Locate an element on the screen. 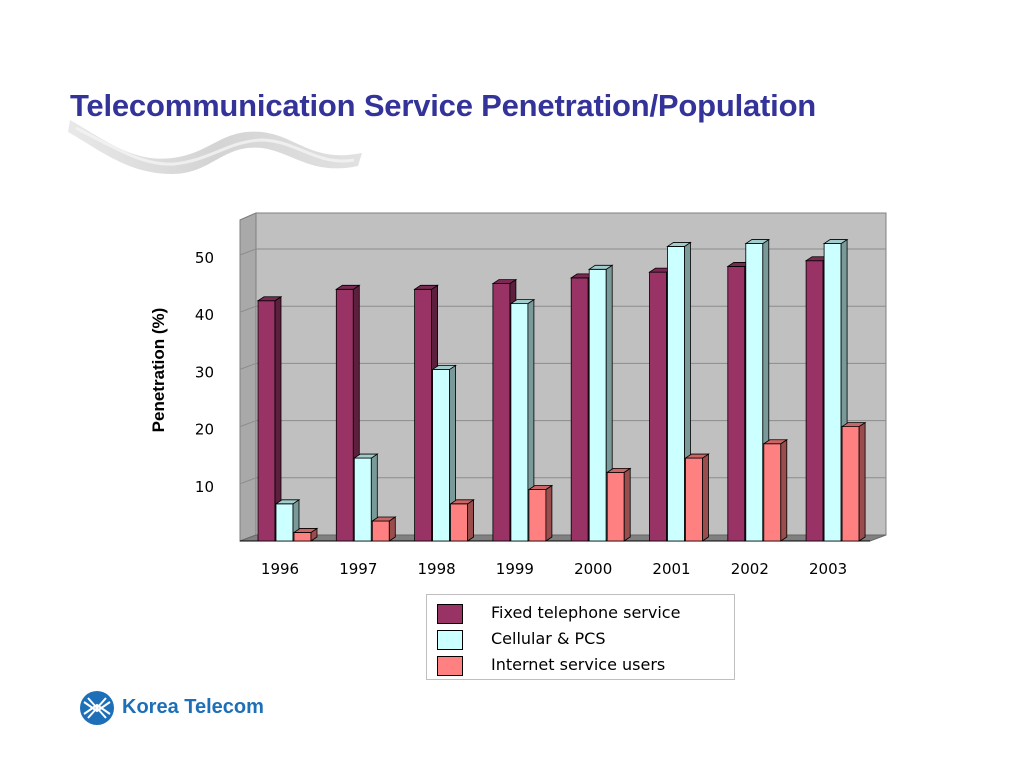 This screenshot has width=1024, height=768. legend-label: Fixed telephone service is located at coordinates (586, 612).